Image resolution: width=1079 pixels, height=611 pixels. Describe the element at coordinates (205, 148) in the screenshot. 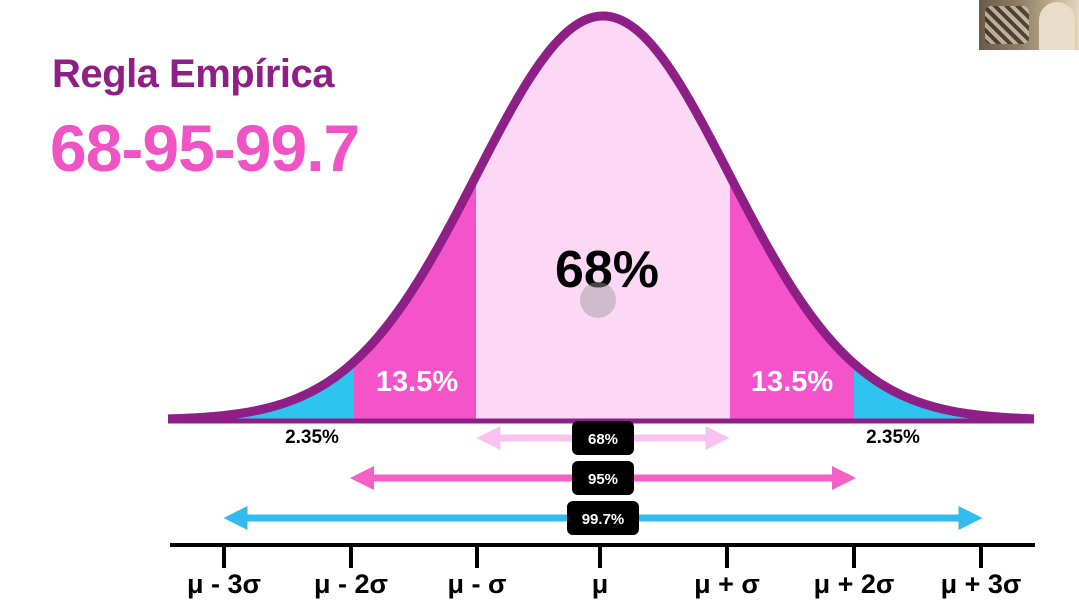

I see `rule-subtitle: 68-95-99.7` at that location.